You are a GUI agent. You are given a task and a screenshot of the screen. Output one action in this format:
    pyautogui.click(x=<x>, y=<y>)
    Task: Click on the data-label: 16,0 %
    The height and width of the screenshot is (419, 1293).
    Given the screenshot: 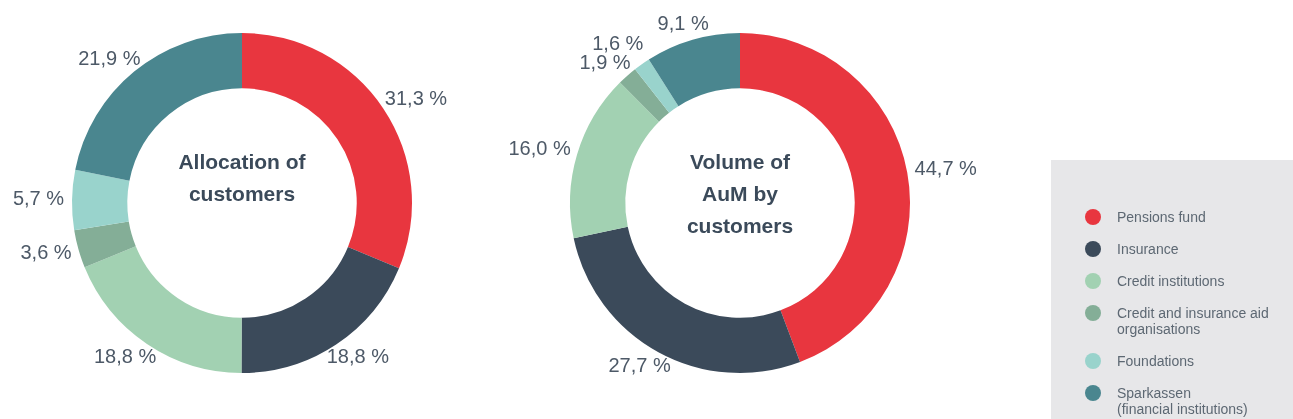 What is the action you would take?
    pyautogui.click(x=539, y=148)
    